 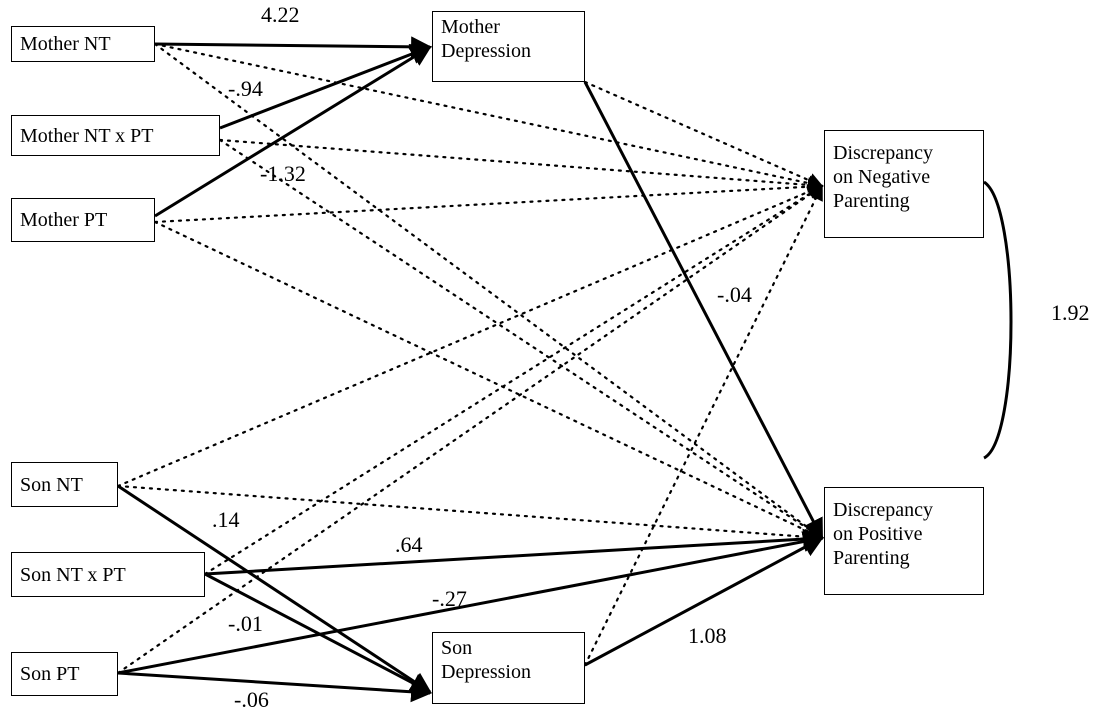 I want to click on label-son-ntxpt: Son NT x PT, so click(x=73, y=574).